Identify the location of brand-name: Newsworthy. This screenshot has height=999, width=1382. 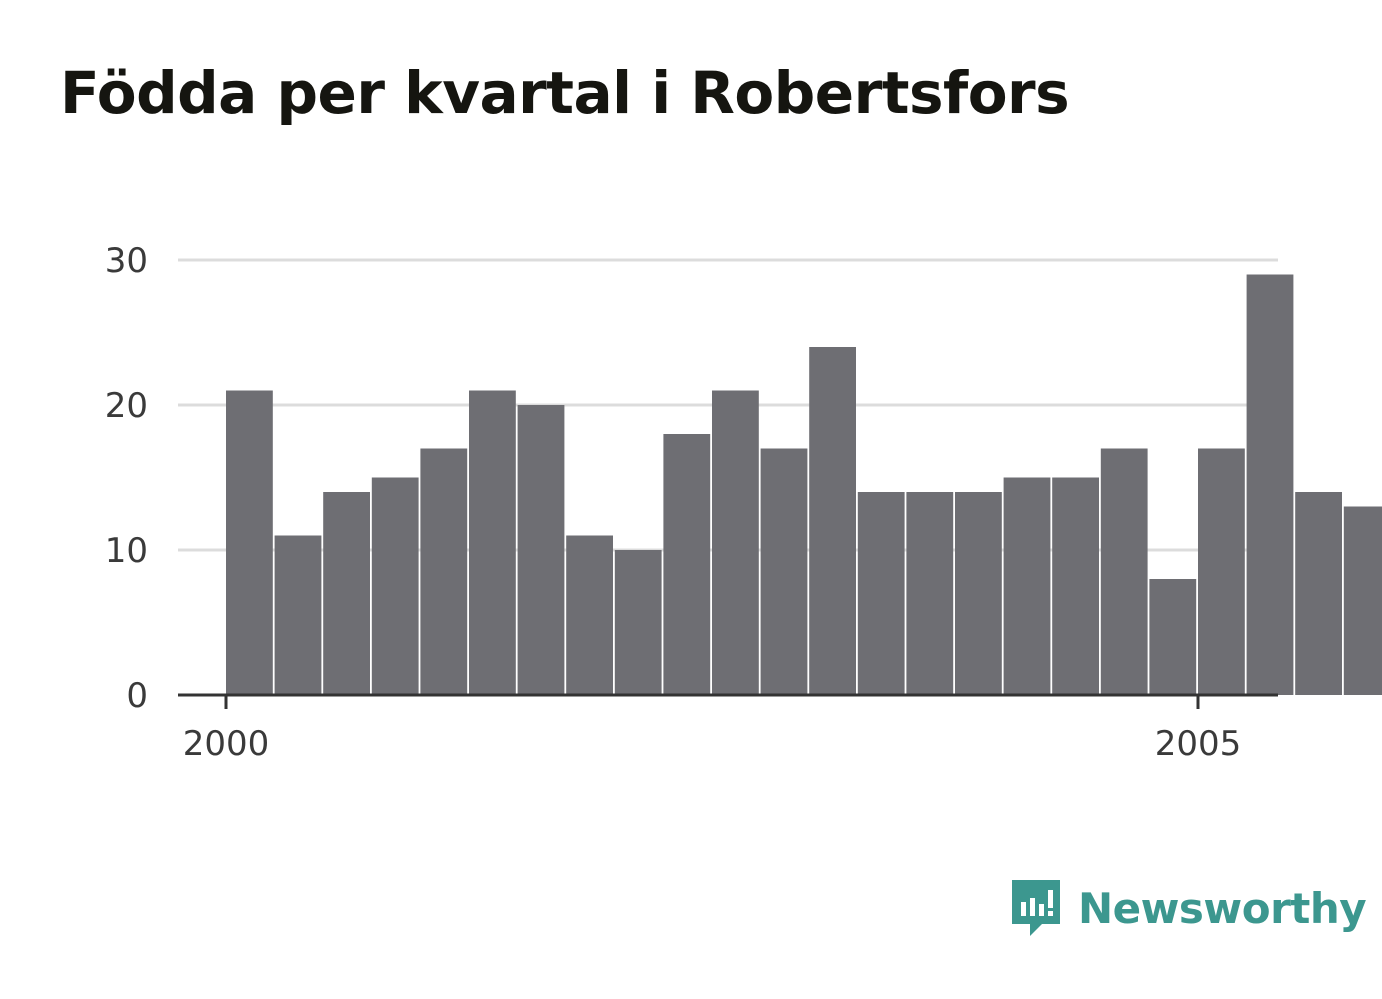
(1222, 908).